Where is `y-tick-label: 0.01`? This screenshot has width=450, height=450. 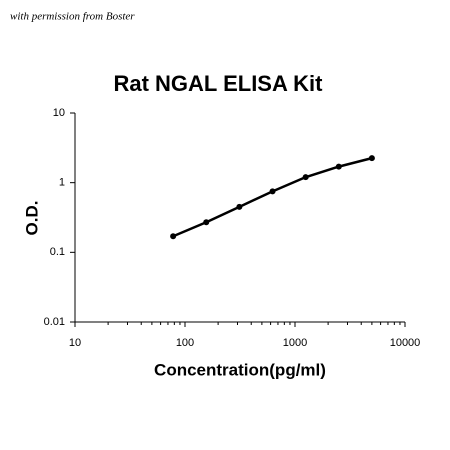 y-tick-label: 0.01 is located at coordinates (54, 322).